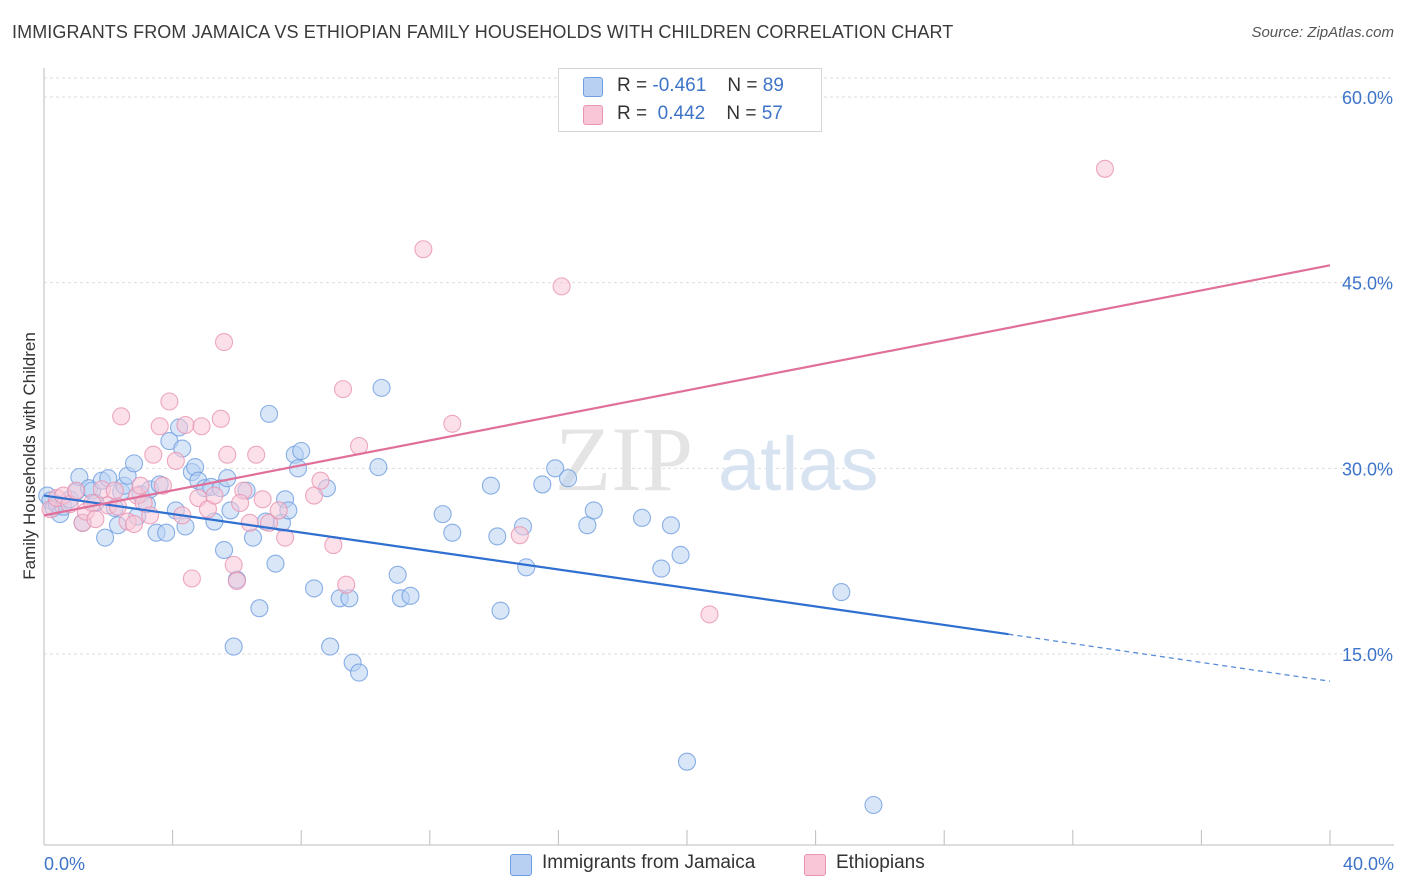  I want to click on source-credit: Source: ZipAtlas.com, so click(1322, 32).